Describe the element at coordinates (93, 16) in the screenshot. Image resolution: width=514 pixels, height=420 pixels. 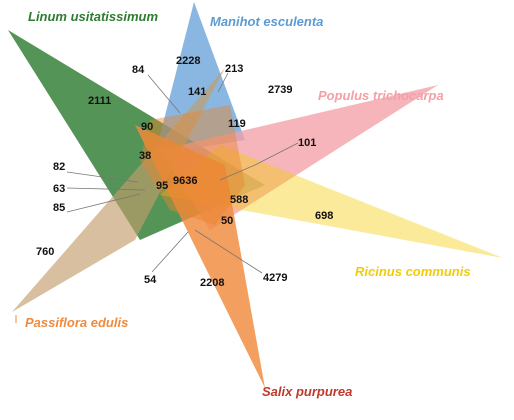
I see `set-label-linum: Linum usitatissimum` at that location.